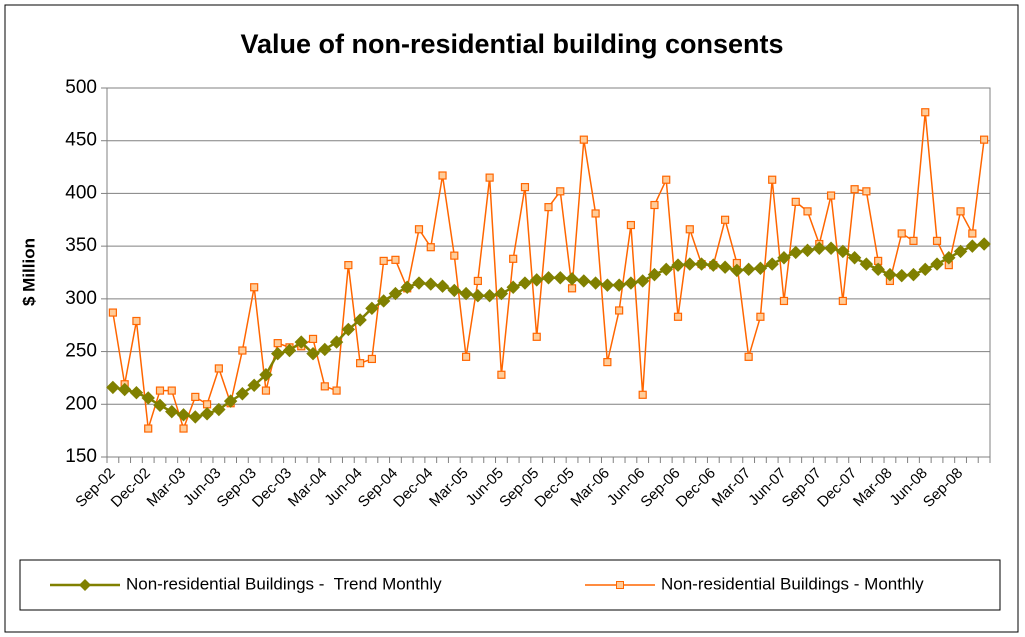 The width and height of the screenshot is (1025, 637). What do you see at coordinates (792, 583) in the screenshot?
I see `legend-label: Non-residential Buildings - Monthly` at bounding box center [792, 583].